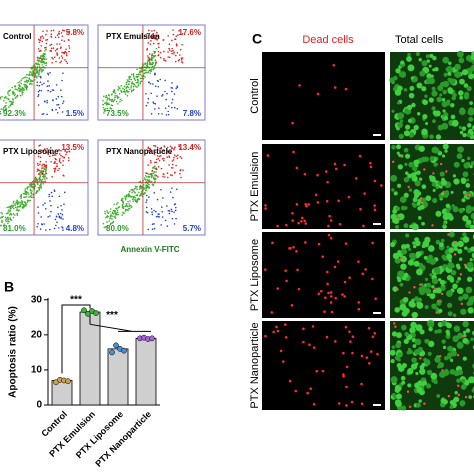 The image size is (474, 474). I want to click on scatter-cloud, so click(143, 72).